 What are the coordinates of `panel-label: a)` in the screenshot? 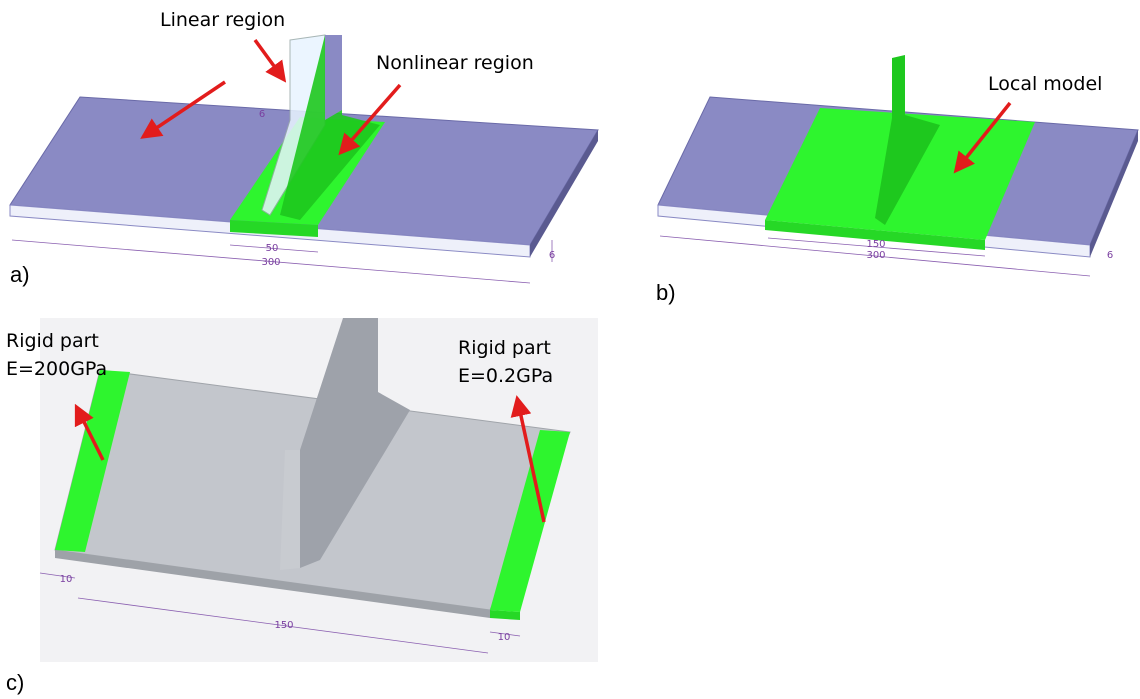 It's located at (20, 274).